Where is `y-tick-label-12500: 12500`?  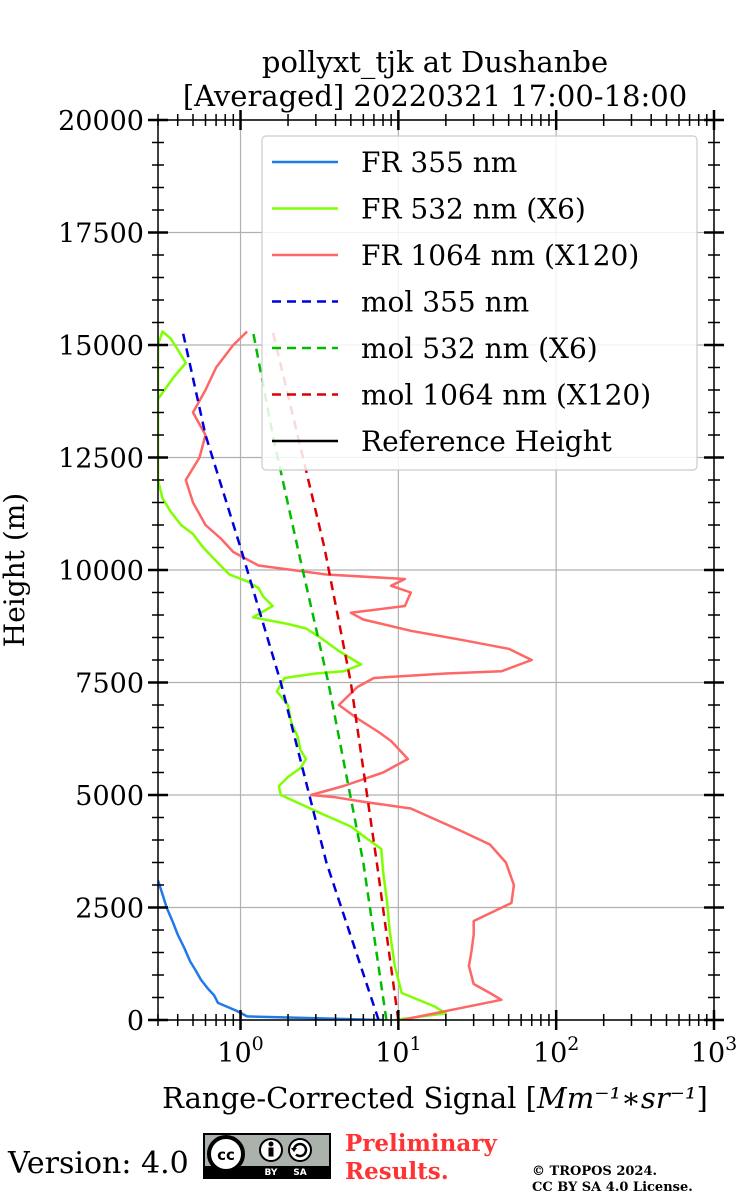
y-tick-label-12500: 12500 is located at coordinates (101, 459).